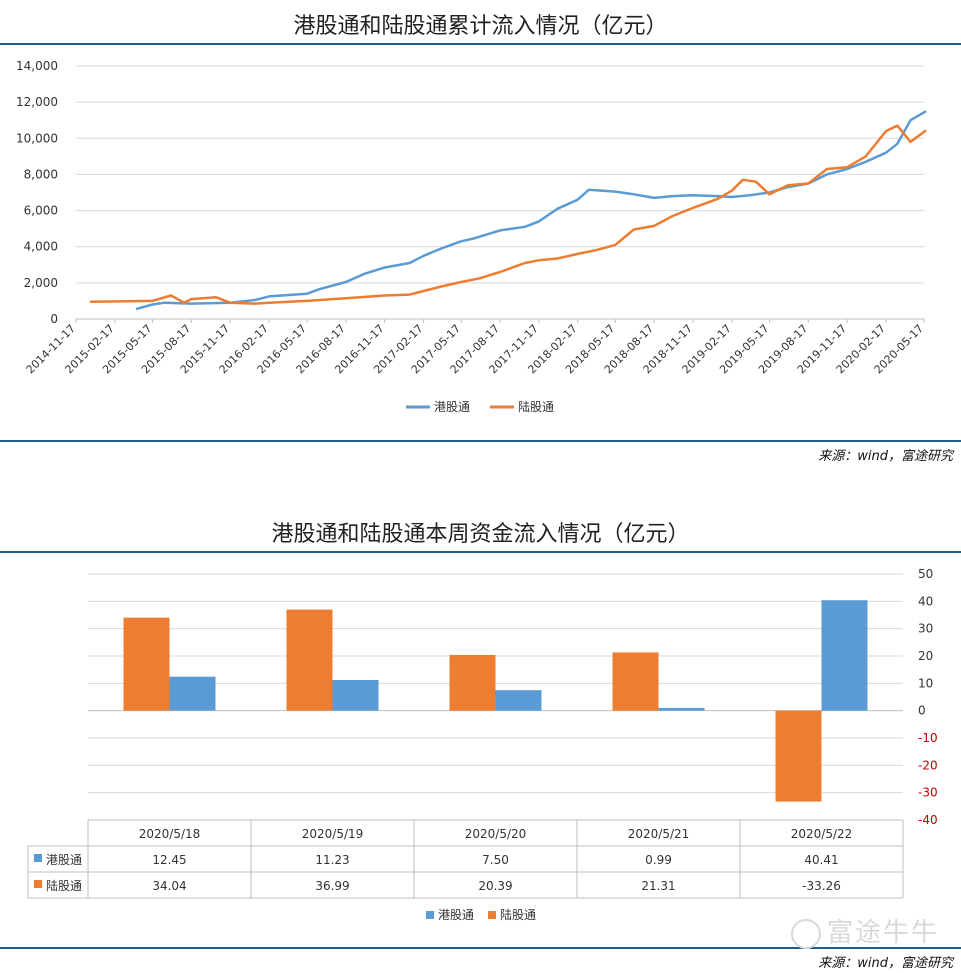 The image size is (961, 973). What do you see at coordinates (805, 933) in the screenshot?
I see `futu-logo-icon` at bounding box center [805, 933].